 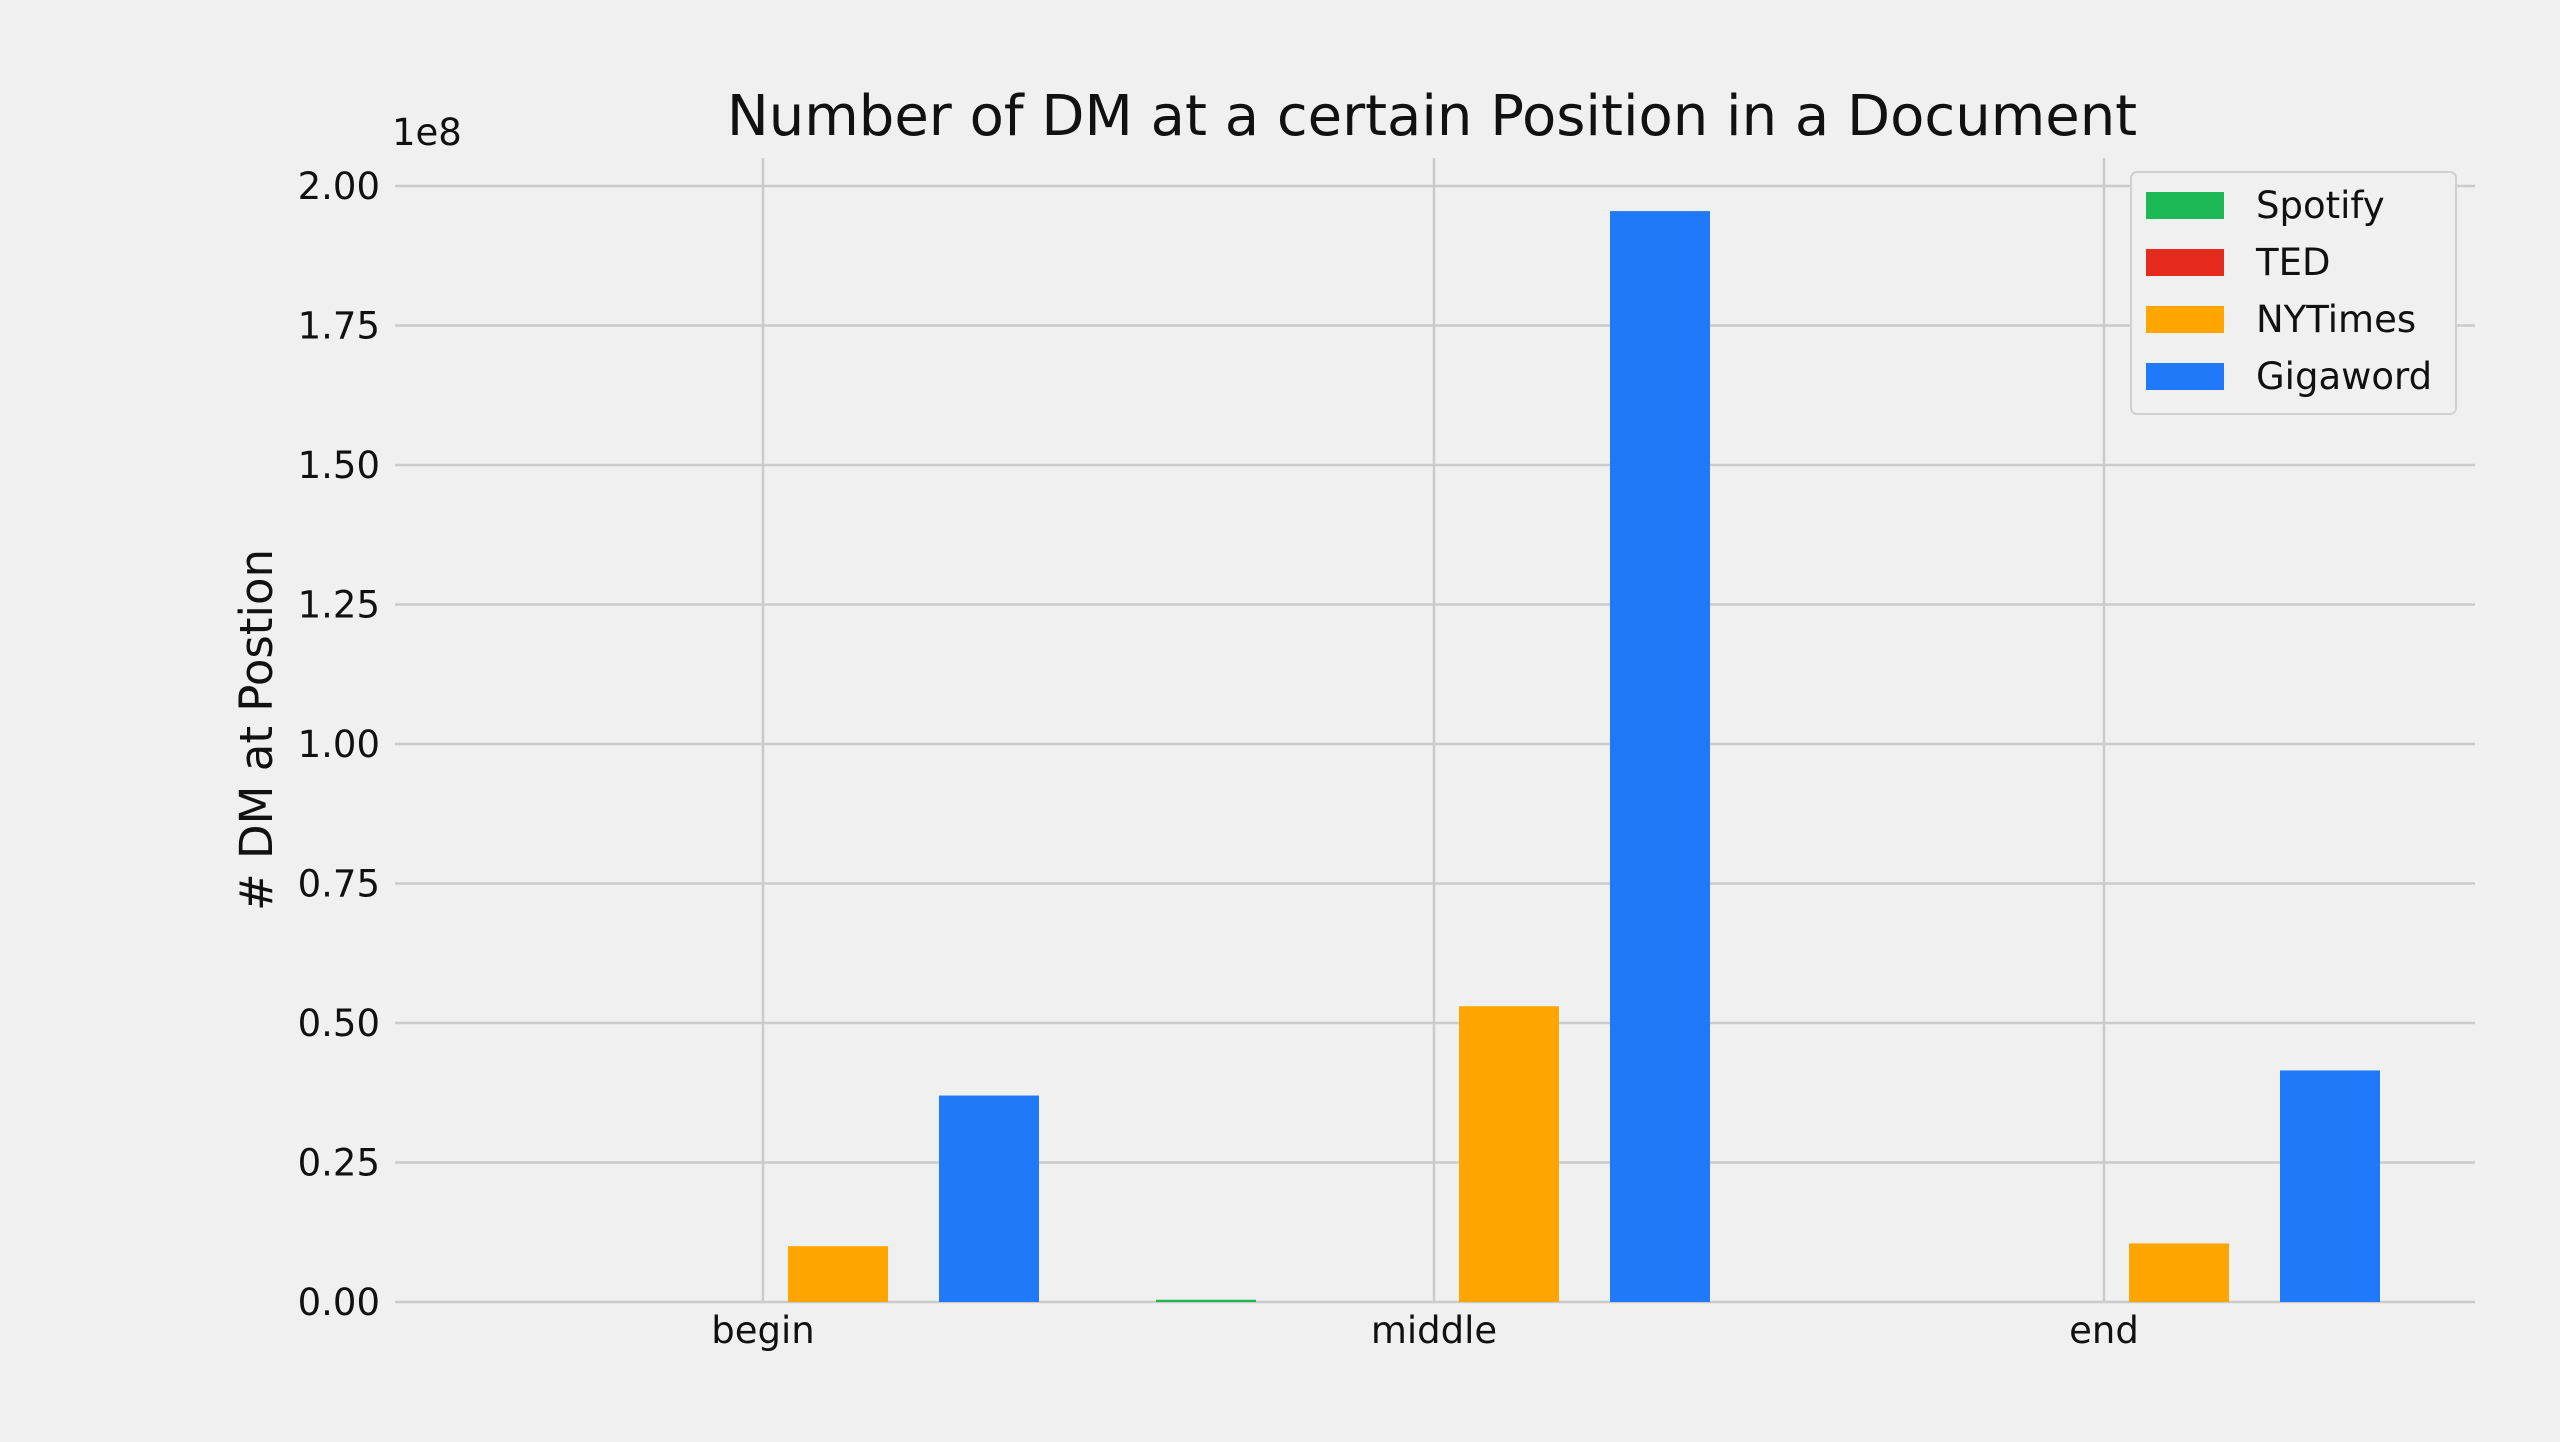 I want to click on y-axis-offset-label: 1e8, so click(x=427, y=132).